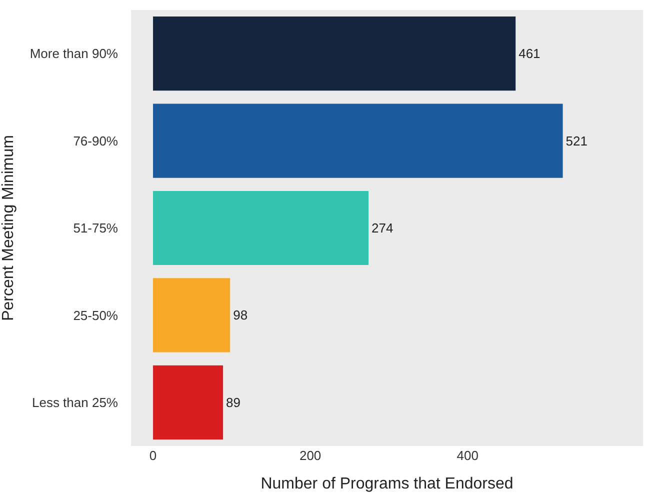  Describe the element at coordinates (95, 140) in the screenshot. I see `y-tick-label: 76-90%` at that location.